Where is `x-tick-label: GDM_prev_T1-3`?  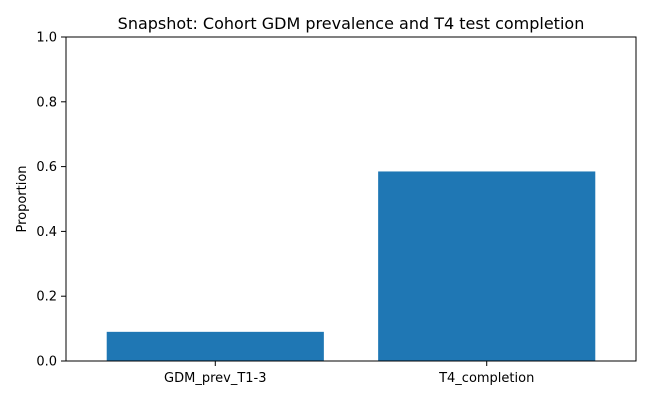 x-tick-label: GDM_prev_T1-3 is located at coordinates (215, 378).